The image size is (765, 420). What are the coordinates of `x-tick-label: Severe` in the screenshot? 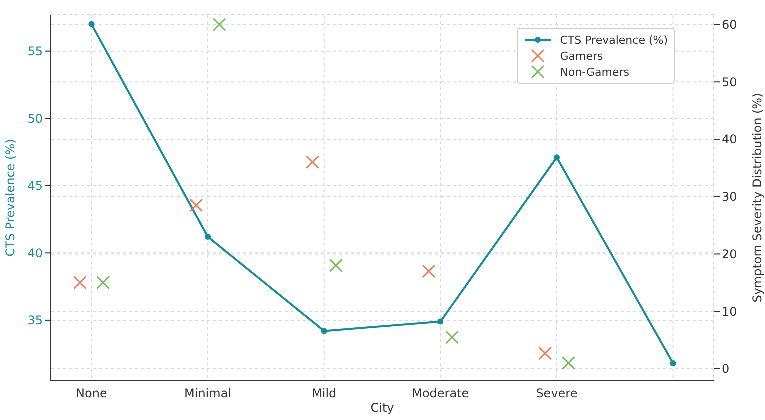 It's located at (557, 393).